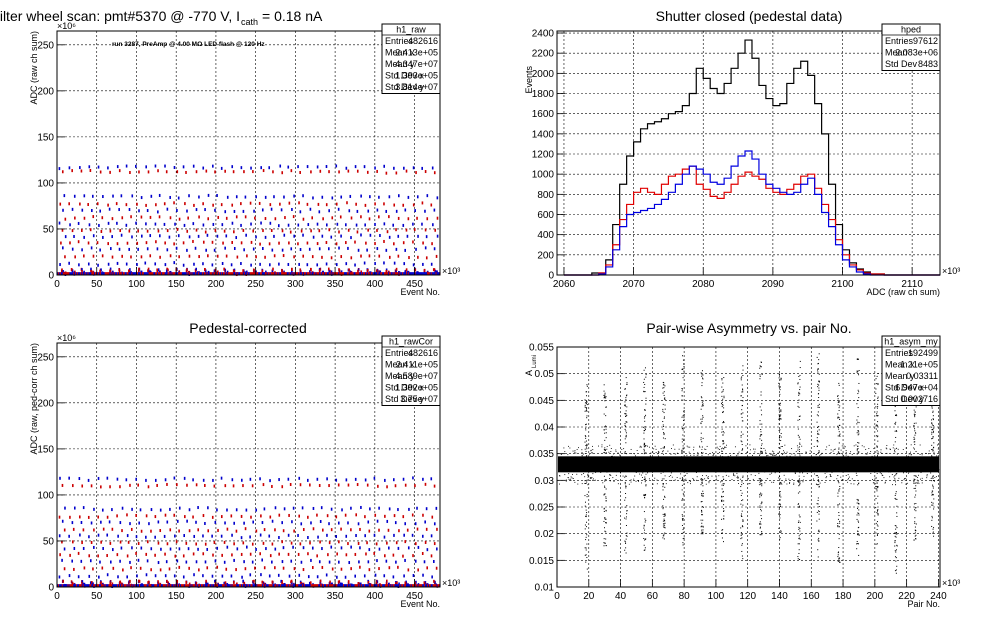  What do you see at coordinates (420, 292) in the screenshot?
I see `panel-raw-x-label: Event No.` at bounding box center [420, 292].